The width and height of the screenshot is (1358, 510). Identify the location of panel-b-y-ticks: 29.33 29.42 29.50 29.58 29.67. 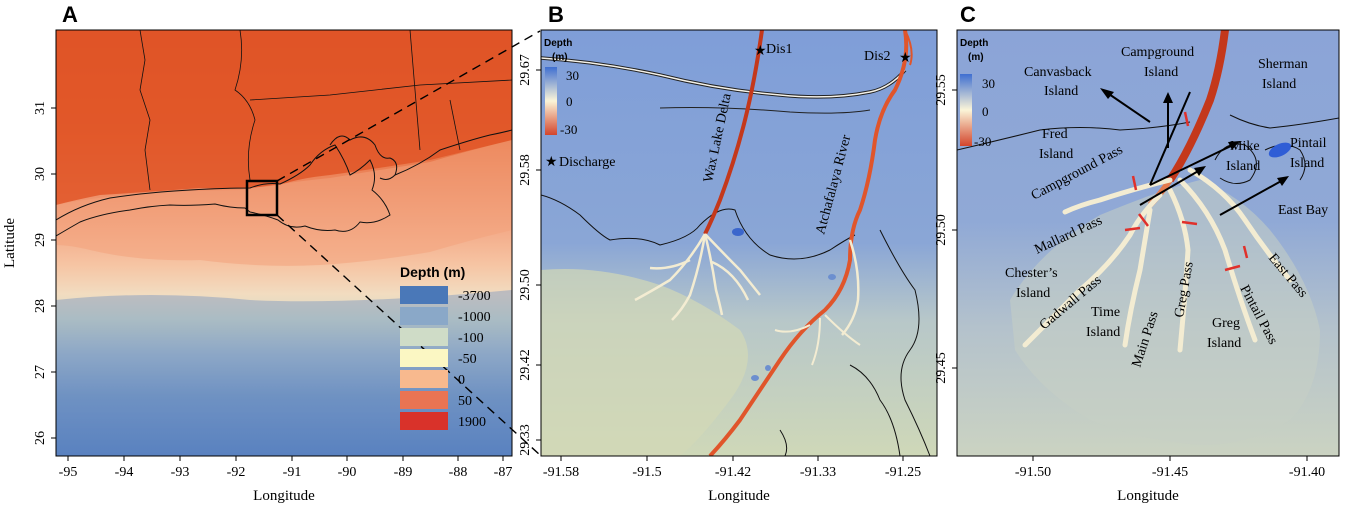
(529, 255).